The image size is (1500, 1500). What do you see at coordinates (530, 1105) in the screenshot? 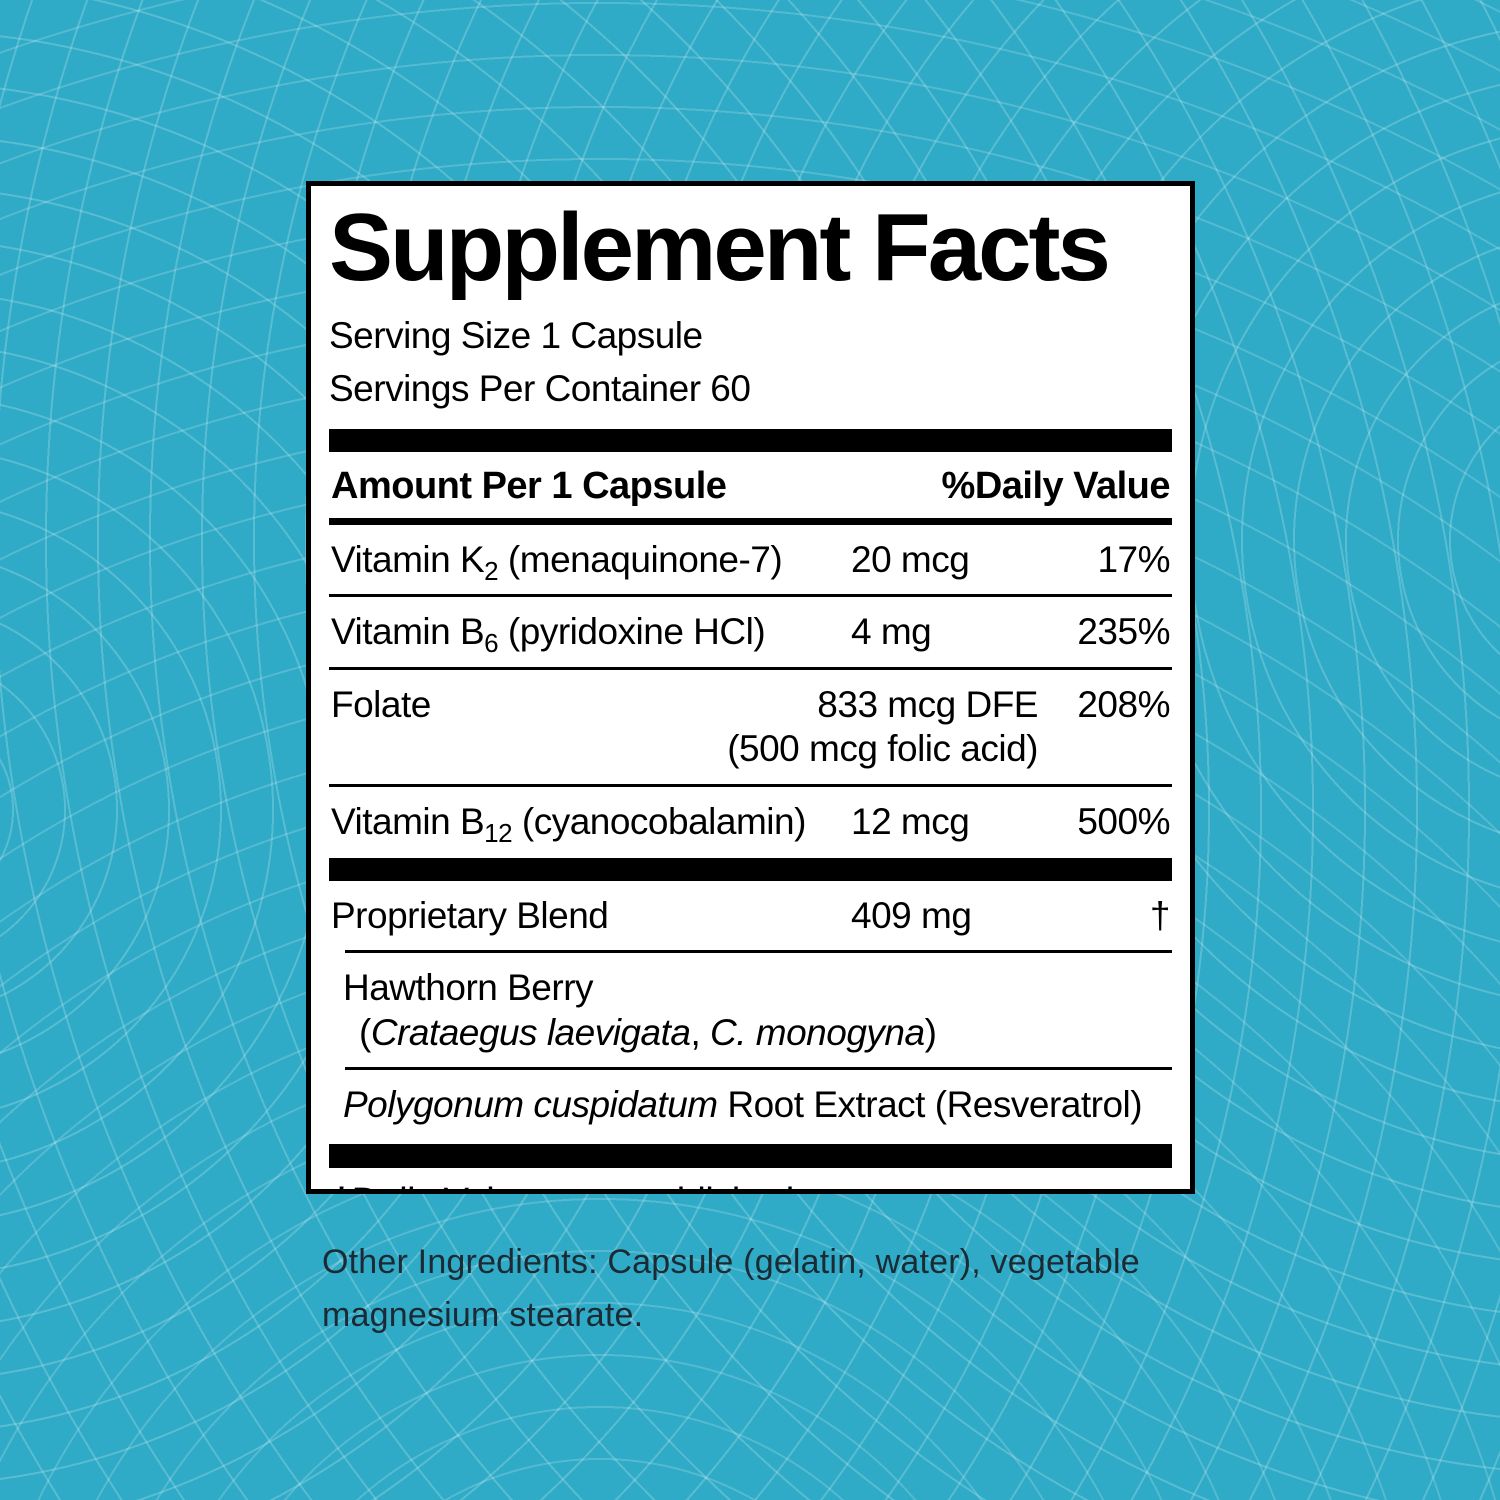
I see `blend-item-latin-name: Polygonum cuspidatum` at bounding box center [530, 1105].